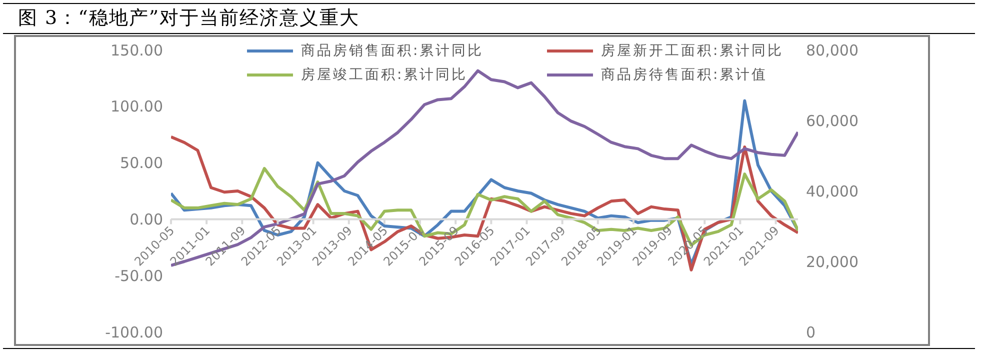 Image resolution: width=986 pixels, height=350 pixels. Describe the element at coordinates (832, 261) in the screenshot. I see `y2-tick-label: 20,000` at that location.